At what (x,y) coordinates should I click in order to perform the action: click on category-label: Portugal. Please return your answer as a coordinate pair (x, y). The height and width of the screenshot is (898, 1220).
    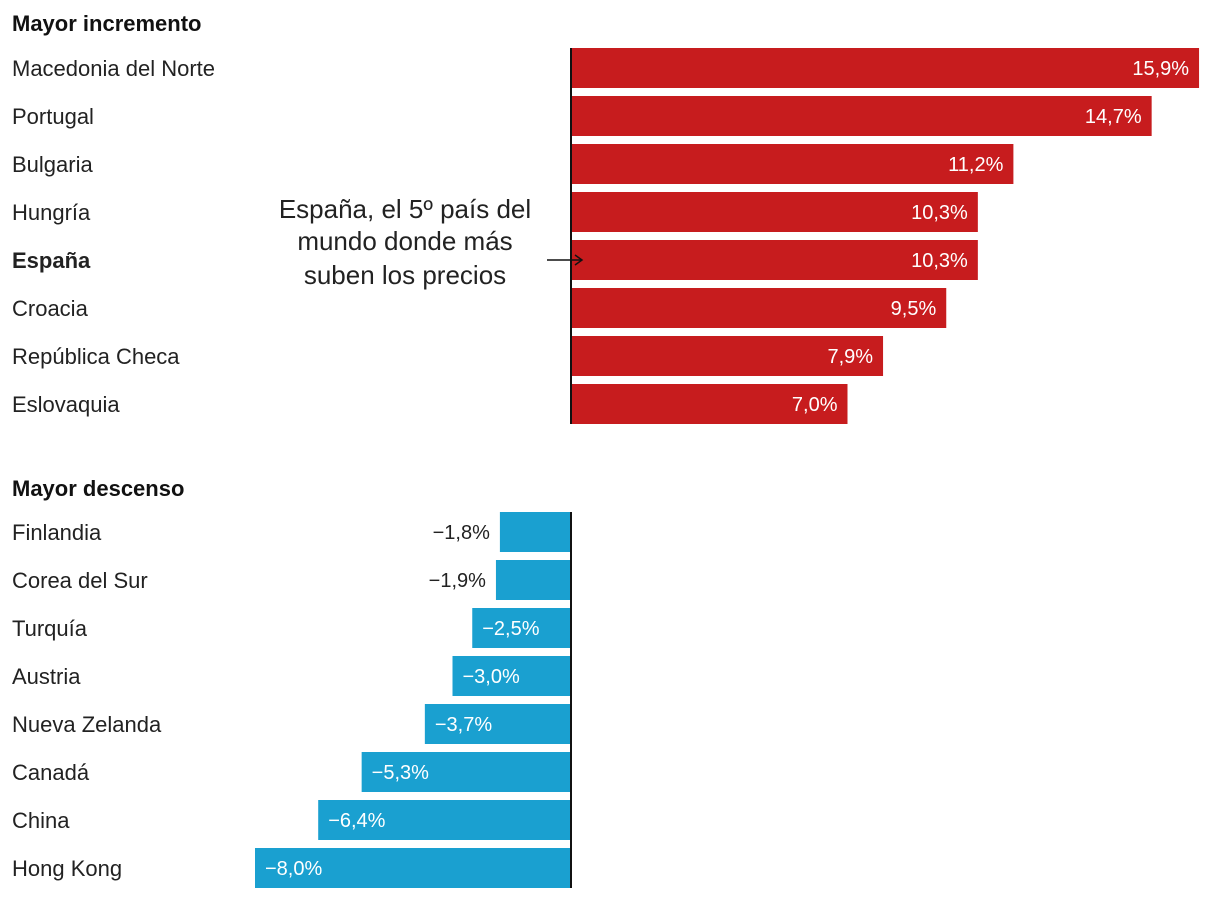
    Looking at the image, I should click on (53, 116).